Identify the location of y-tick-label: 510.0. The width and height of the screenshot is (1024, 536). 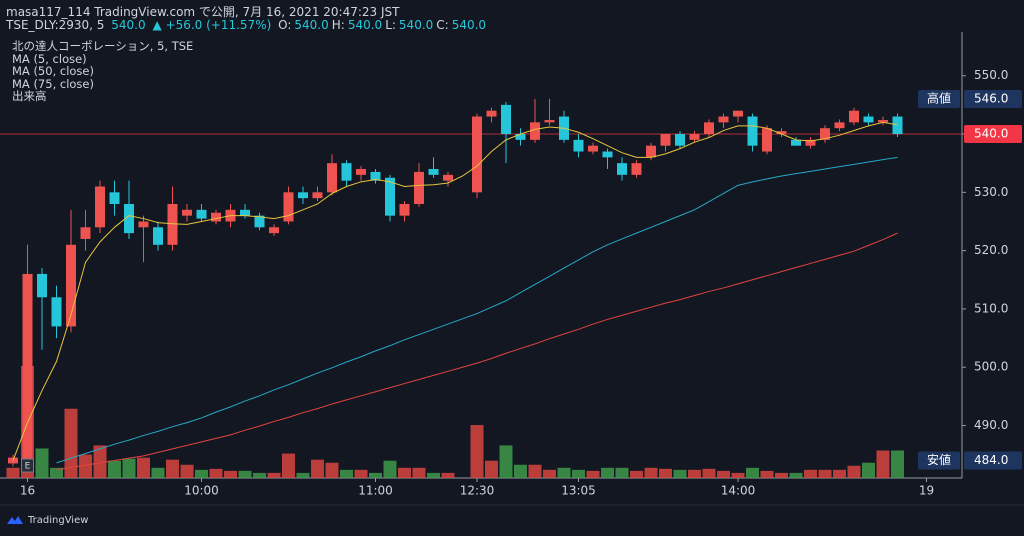
(991, 308).